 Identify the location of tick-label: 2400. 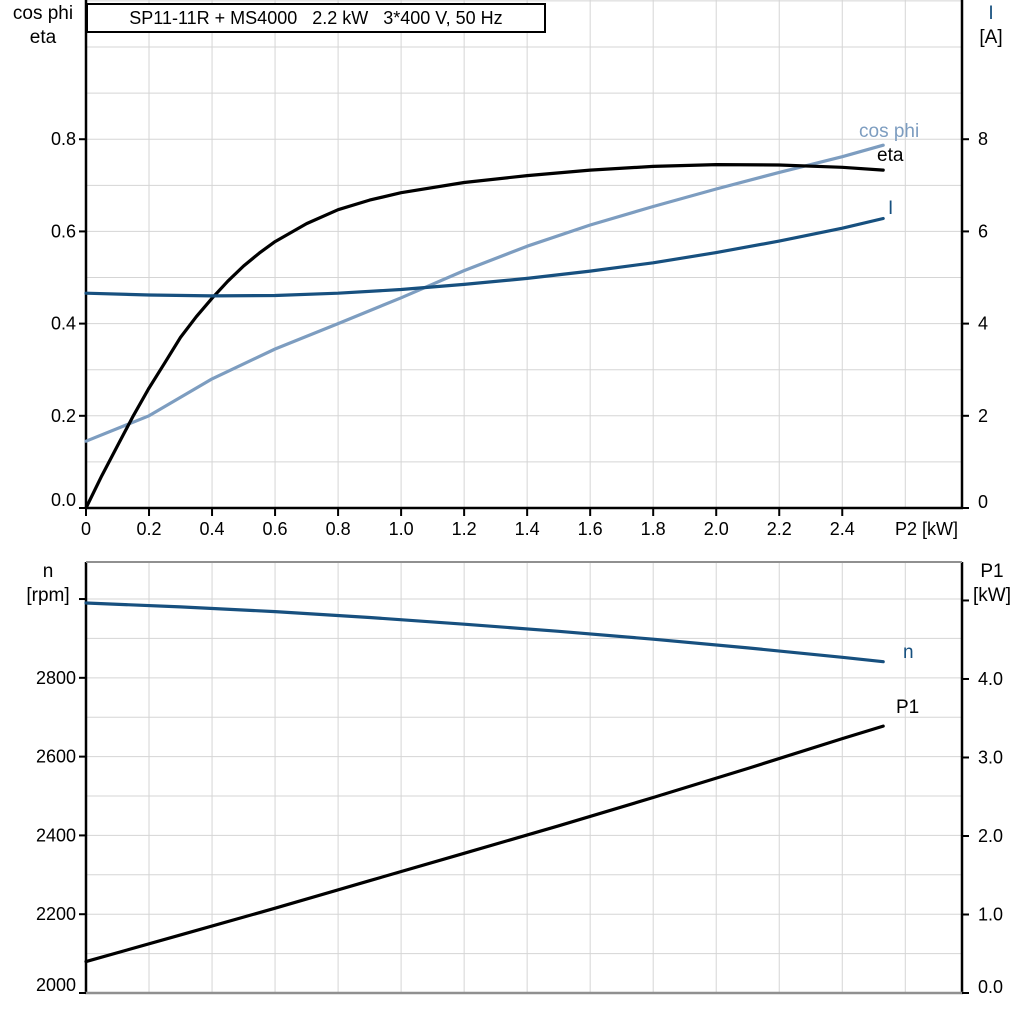
(56, 835).